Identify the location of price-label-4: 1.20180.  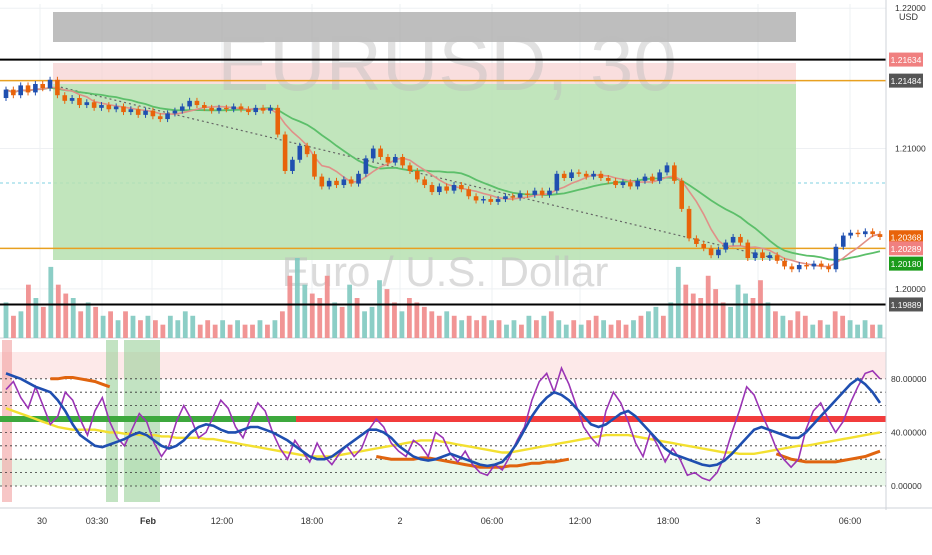
(906, 264).